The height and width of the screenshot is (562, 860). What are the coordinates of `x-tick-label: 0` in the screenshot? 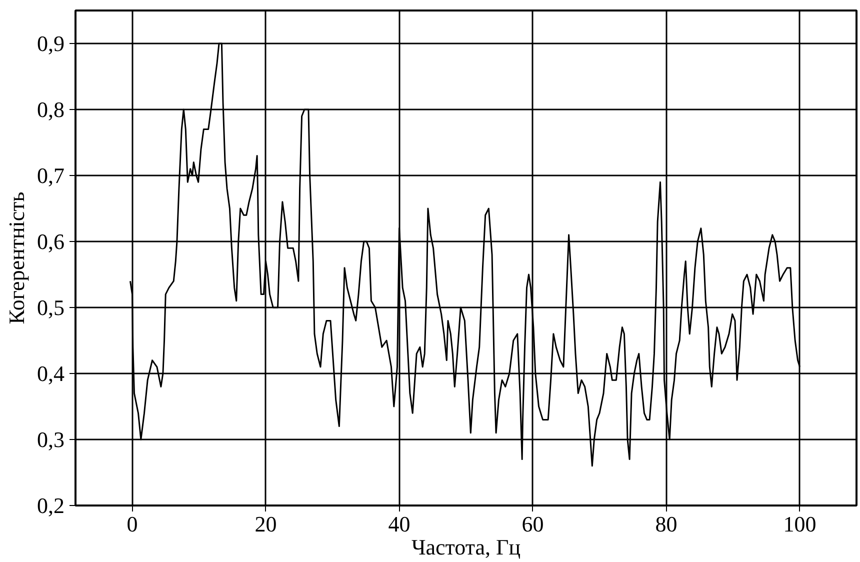 It's located at (132, 524).